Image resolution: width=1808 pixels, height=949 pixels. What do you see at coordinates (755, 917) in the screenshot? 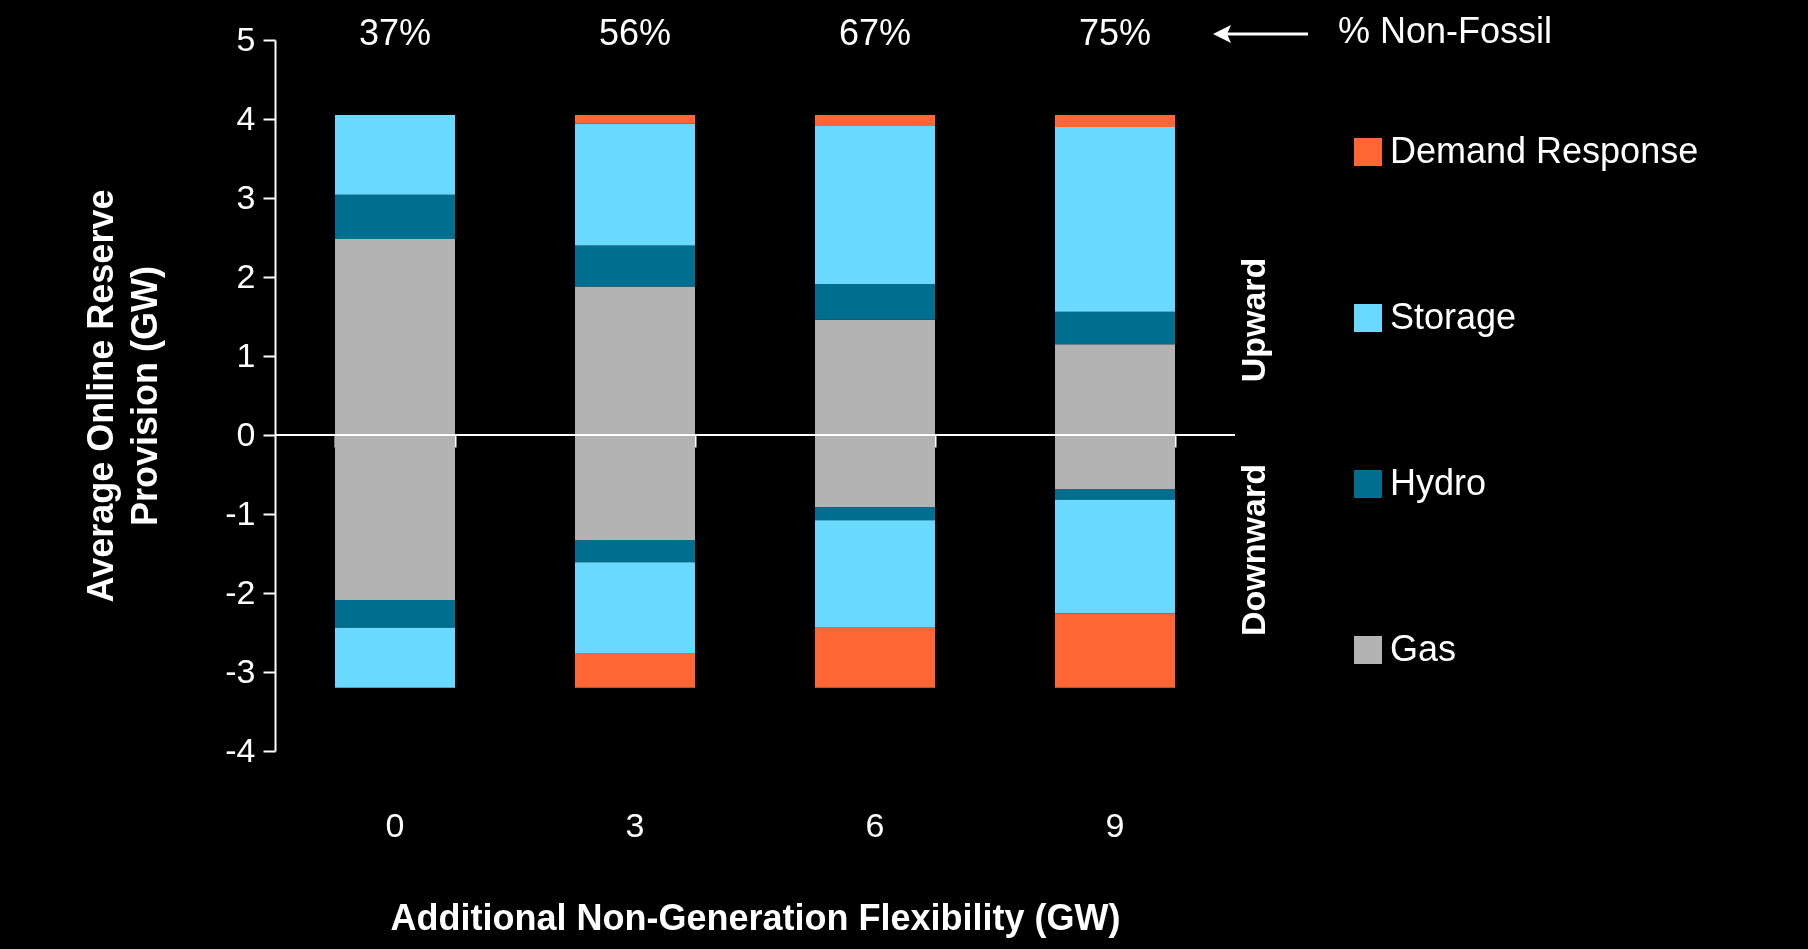
I see `x-axis-title: Additional Non-Generation Flexibility (GW)` at bounding box center [755, 917].